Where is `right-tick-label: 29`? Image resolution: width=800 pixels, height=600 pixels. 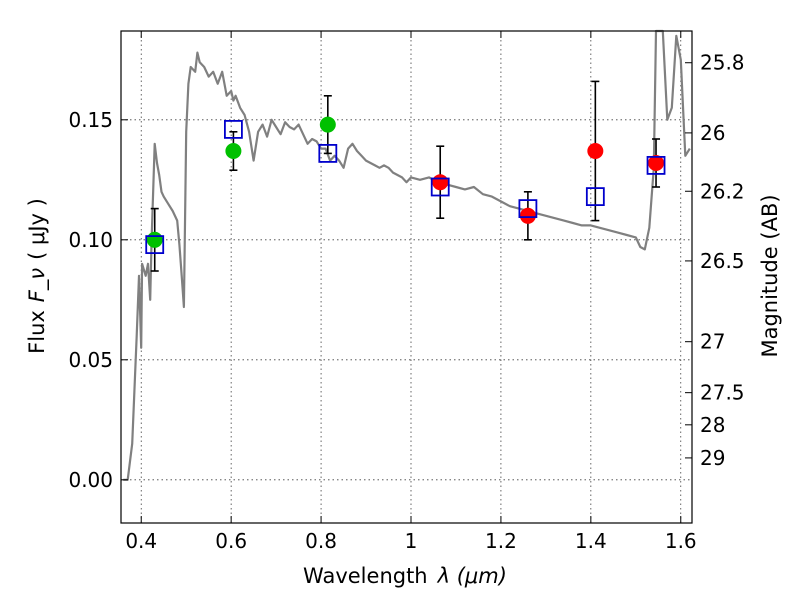
right-tick-label: 29 is located at coordinates (712, 458).